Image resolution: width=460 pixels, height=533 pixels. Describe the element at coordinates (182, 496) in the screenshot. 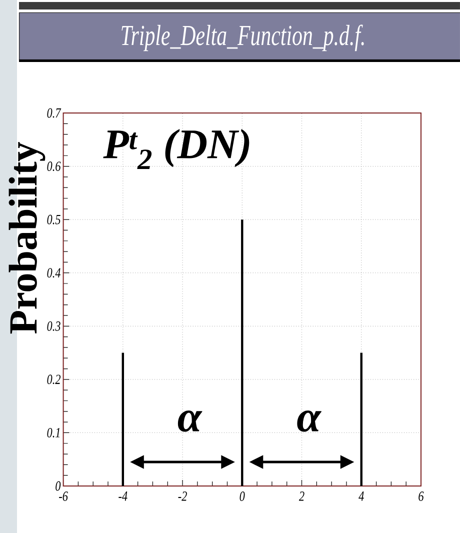

I see `x-tick-label: -2` at that location.